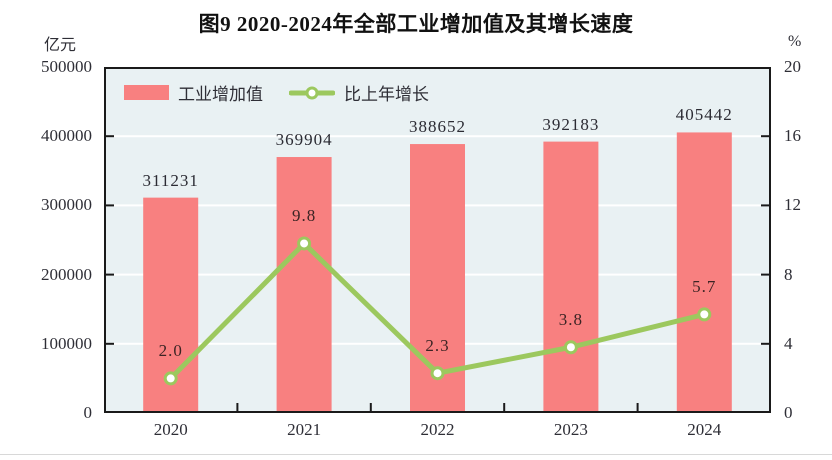 Image resolution: width=832 pixels, height=460 pixels. I want to click on left-axis-label-200000: 200000, so click(66, 274).